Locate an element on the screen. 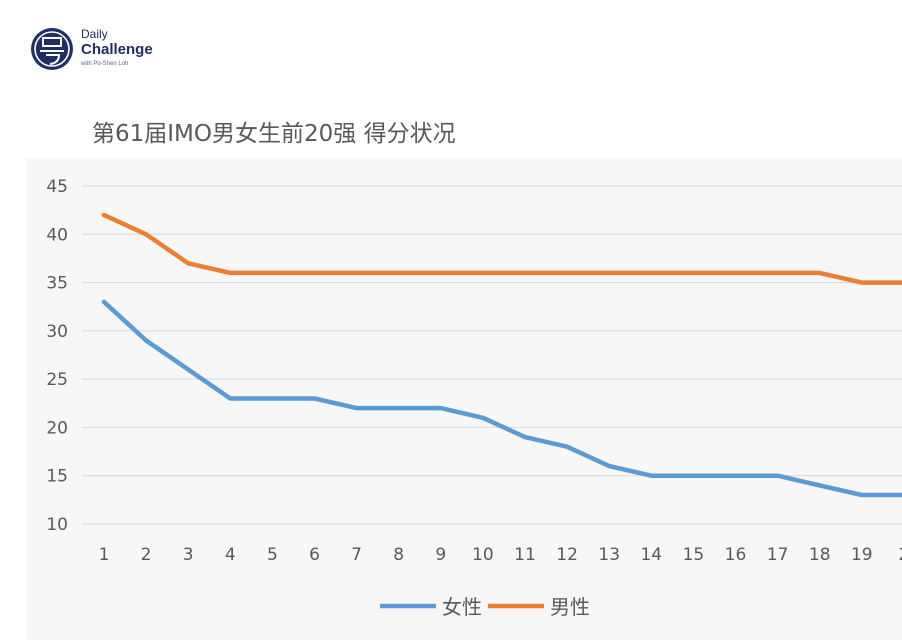 The height and width of the screenshot is (640, 902). x-tick-label: 12 is located at coordinates (567, 555).